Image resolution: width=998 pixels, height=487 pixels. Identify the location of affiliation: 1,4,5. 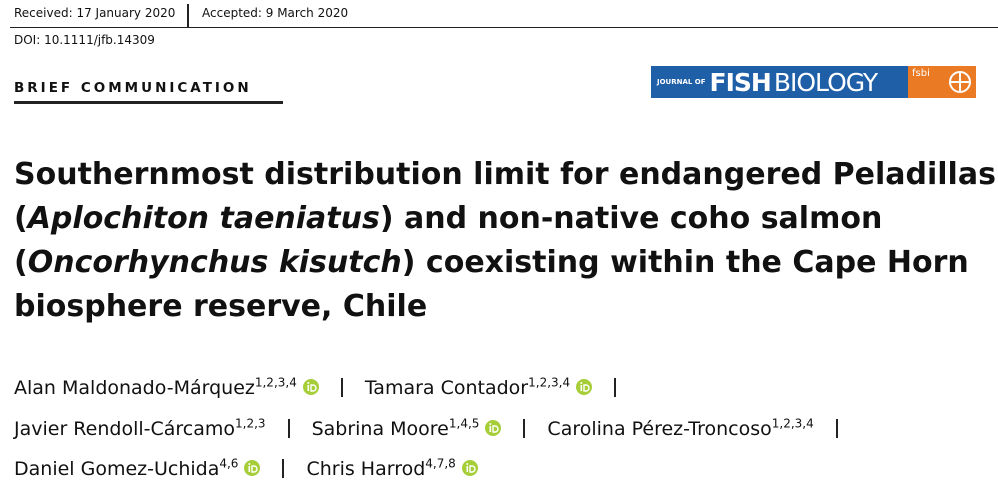
(464, 423).